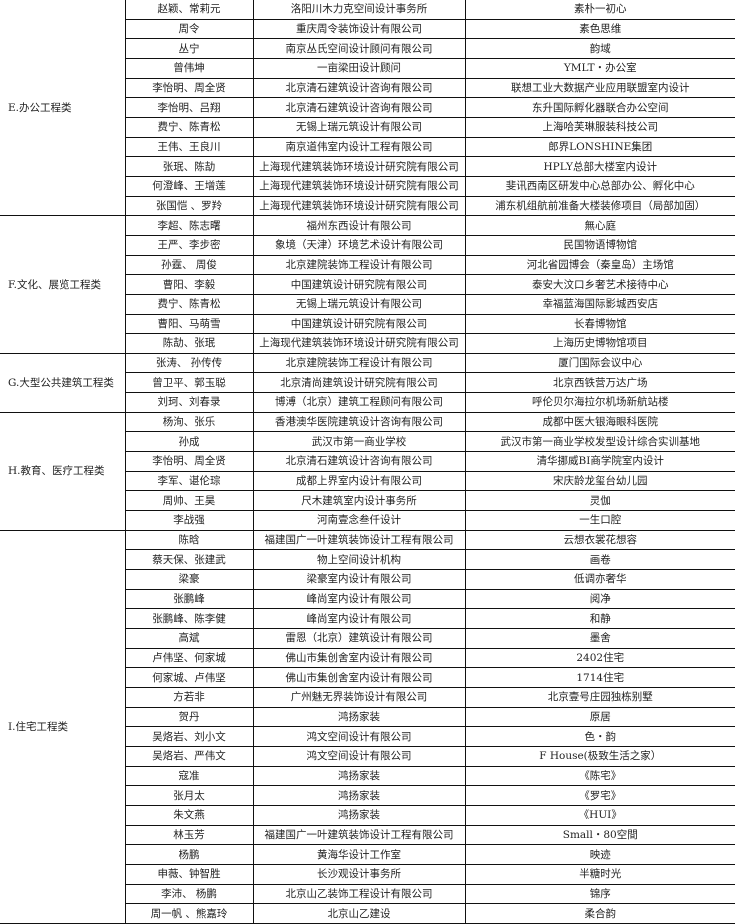 This screenshot has width=735, height=924. What do you see at coordinates (599, 894) in the screenshot?
I see `project-cell: 锦序` at bounding box center [599, 894].